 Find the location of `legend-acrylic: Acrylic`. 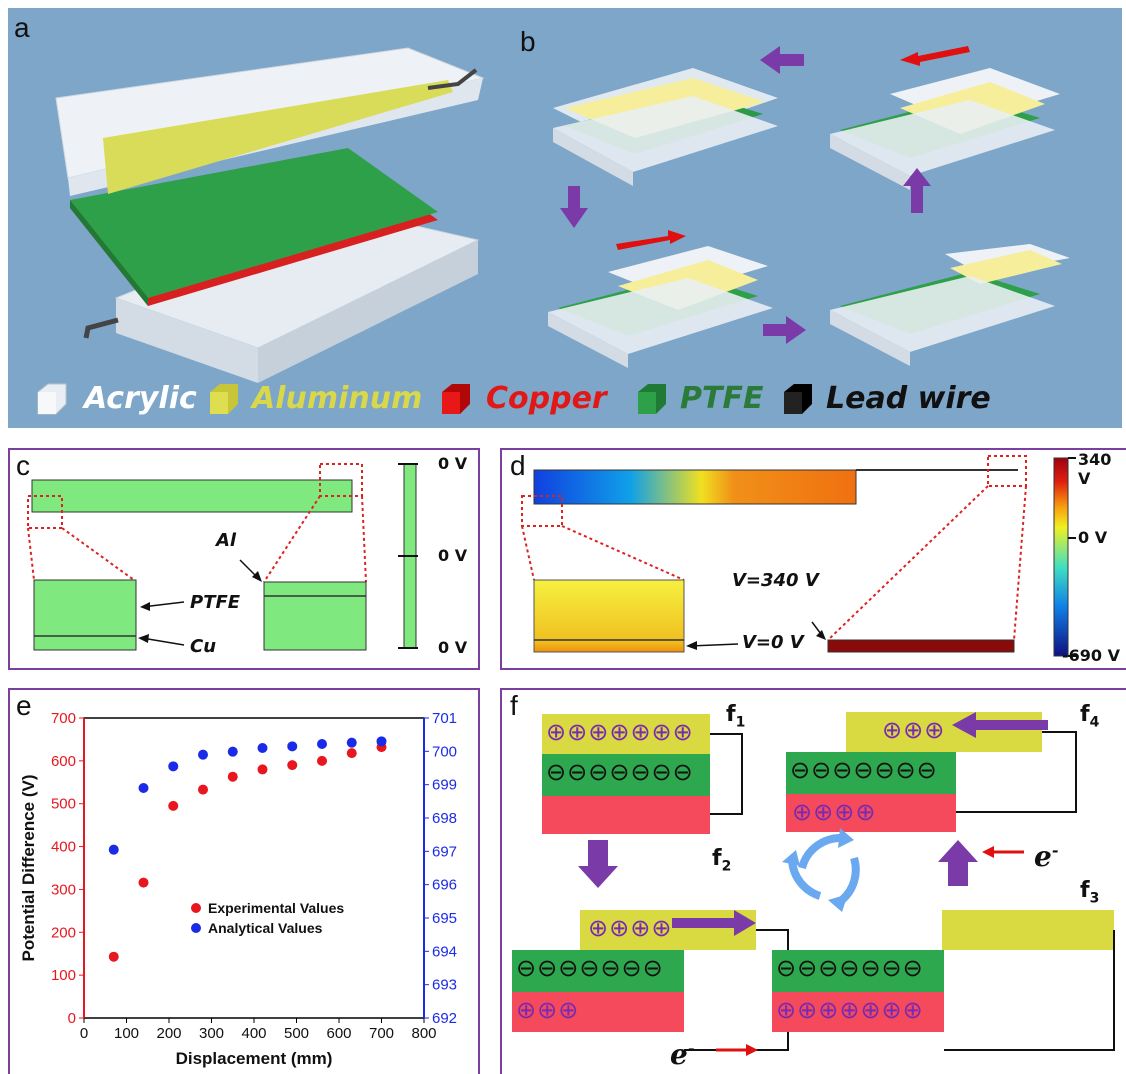

legend-acrylic: Acrylic is located at coordinates (140, 398).